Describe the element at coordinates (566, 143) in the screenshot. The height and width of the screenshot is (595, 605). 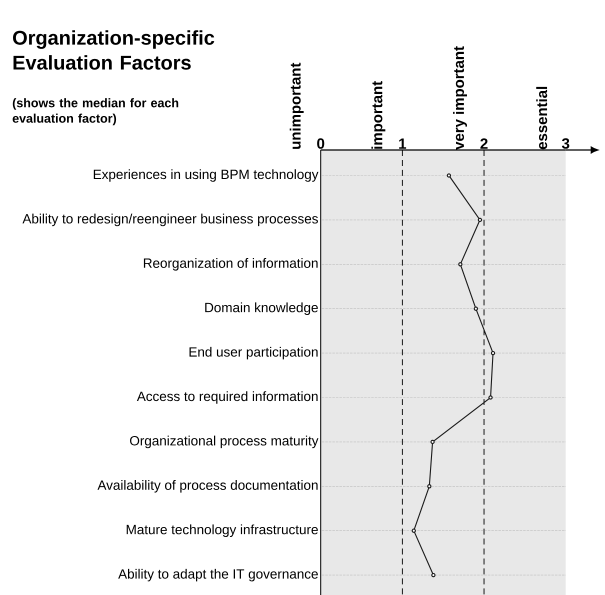
I see `x-tick-label: 3` at that location.